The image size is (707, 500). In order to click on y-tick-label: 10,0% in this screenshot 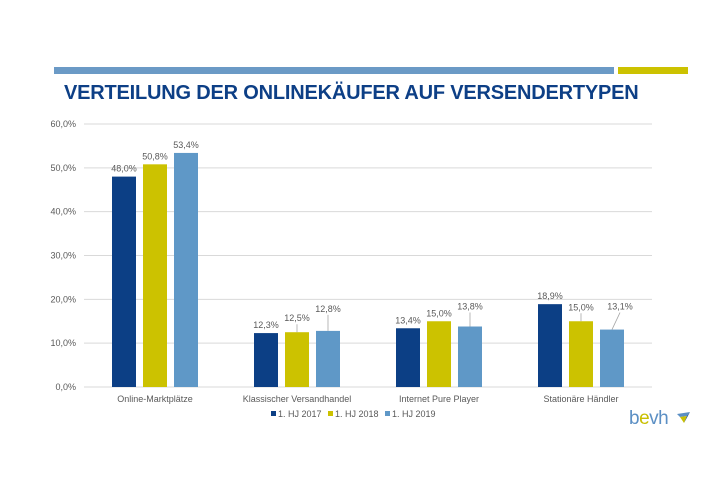, I will do `click(63, 343)`.